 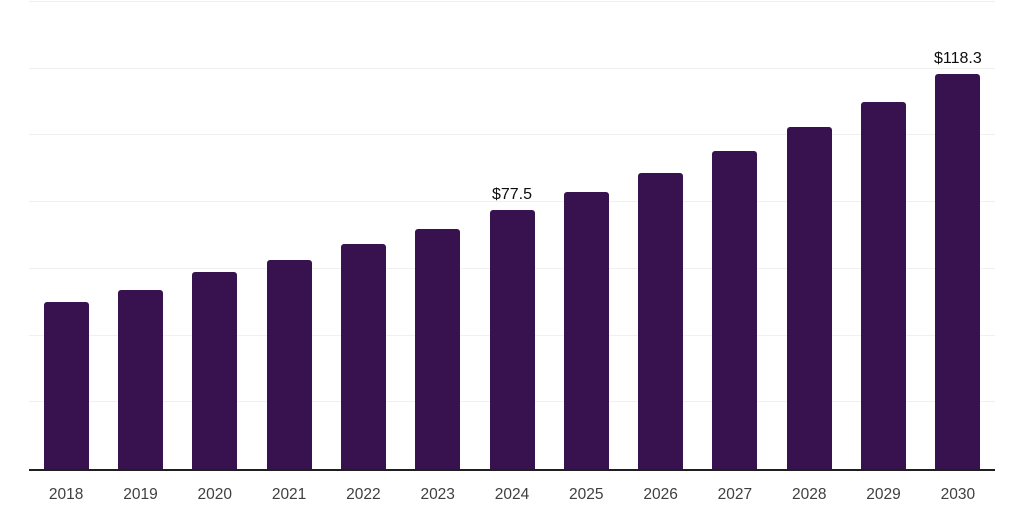 What do you see at coordinates (215, 370) in the screenshot?
I see `bar-2020` at bounding box center [215, 370].